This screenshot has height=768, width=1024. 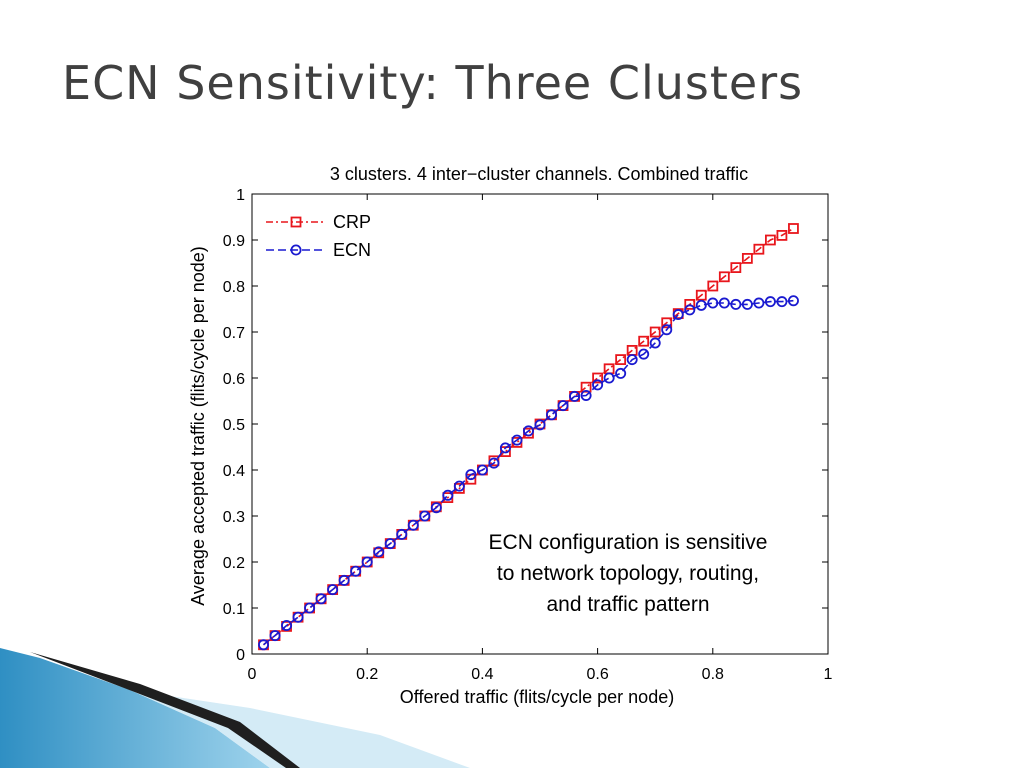 I want to click on legend-label-ecn: ECN, so click(x=352, y=250).